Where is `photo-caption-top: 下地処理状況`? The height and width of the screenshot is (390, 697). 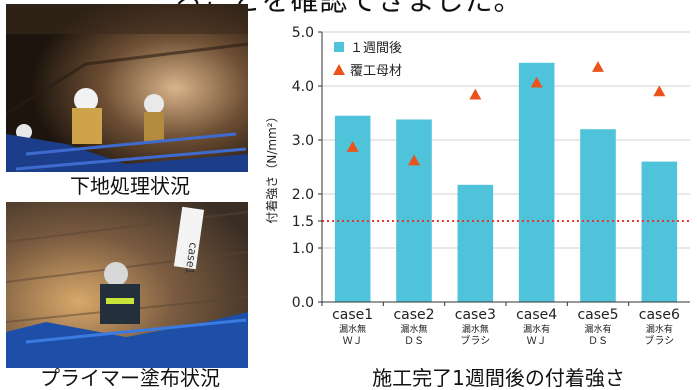
photo-caption-top: 下地処理状況 is located at coordinates (130, 186).